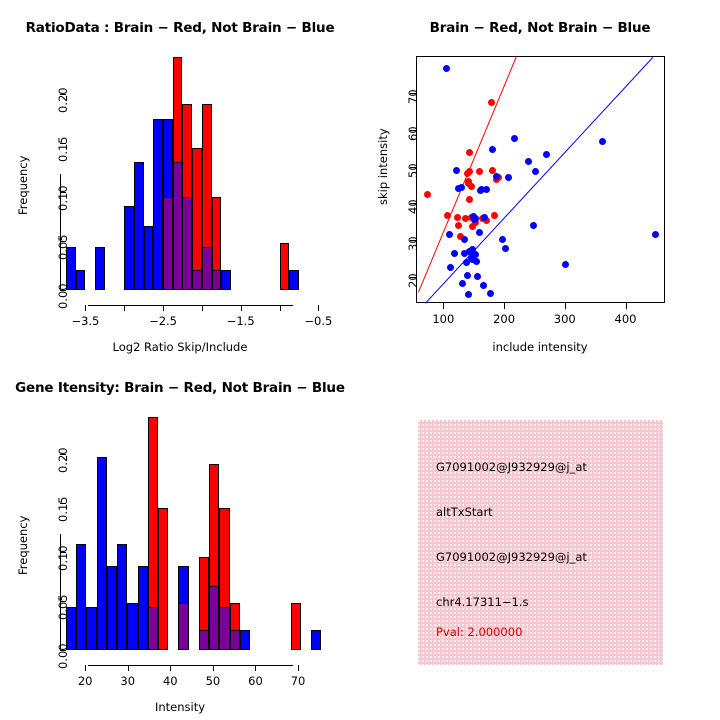 This screenshot has width=720, height=720. I want to click on gene-histogram-plot-area, so click(198, 532).